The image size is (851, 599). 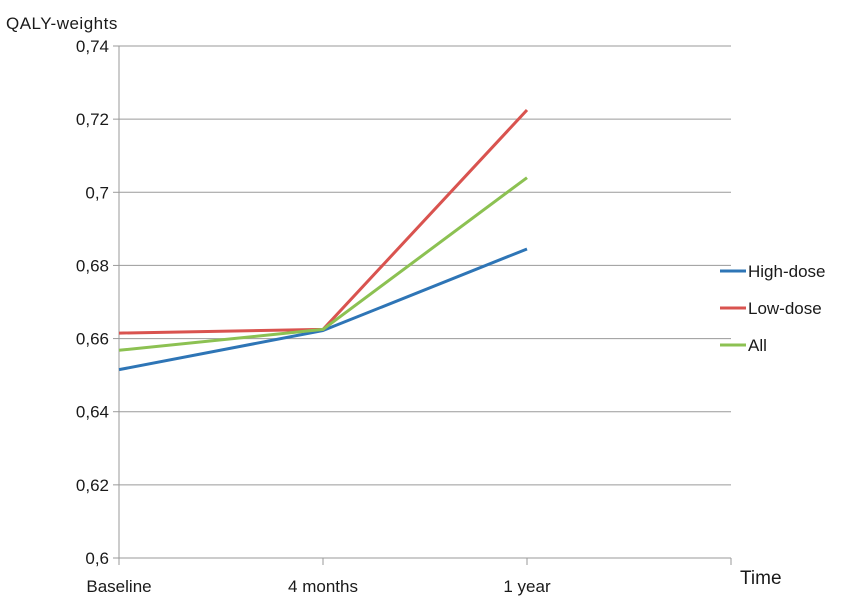 I want to click on y-tick-label: 0,74, so click(x=92, y=46).